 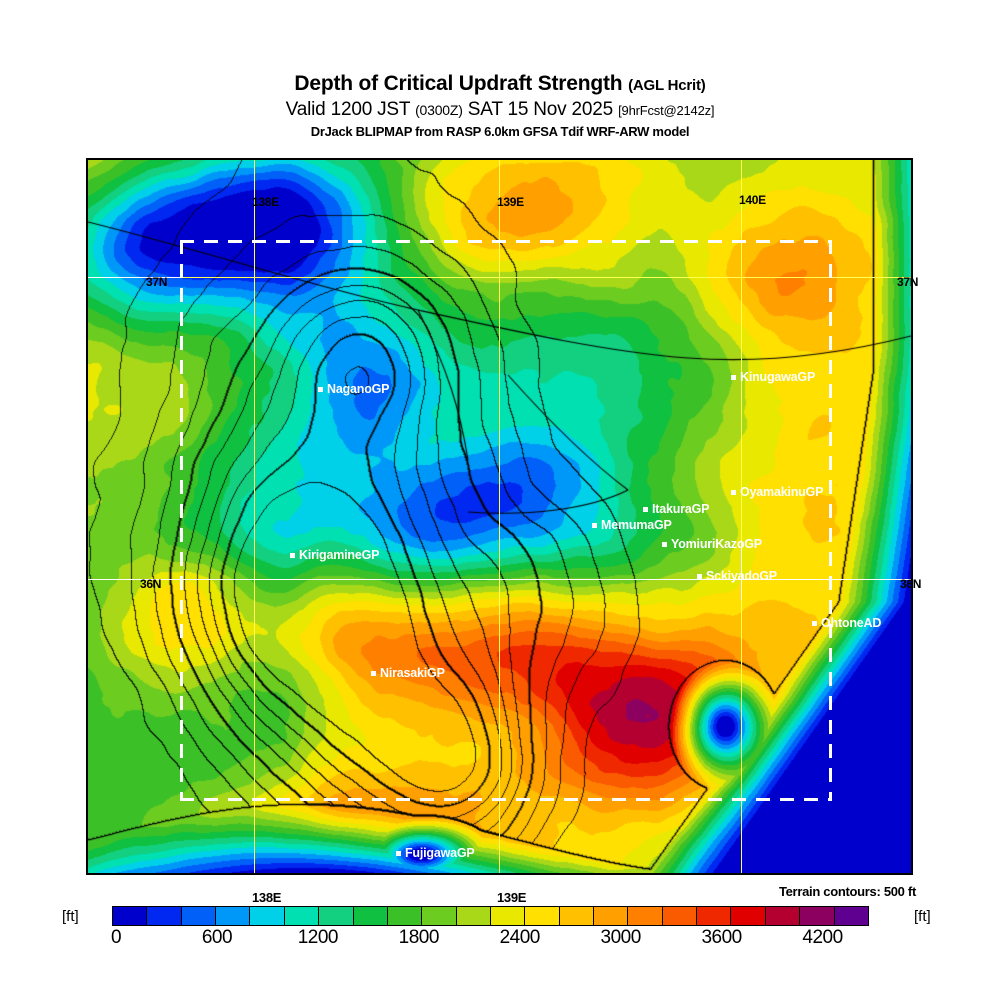 I want to click on longitude-label-138E-252: 138E, so click(x=265, y=202).